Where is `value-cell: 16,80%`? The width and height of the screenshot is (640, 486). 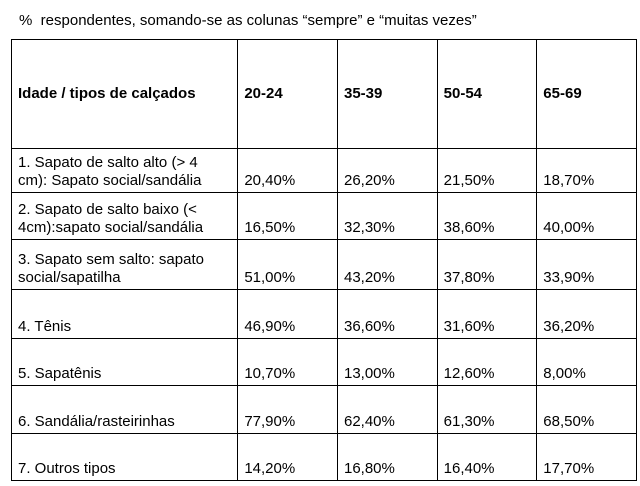 value-cell: 16,80% is located at coordinates (387, 457).